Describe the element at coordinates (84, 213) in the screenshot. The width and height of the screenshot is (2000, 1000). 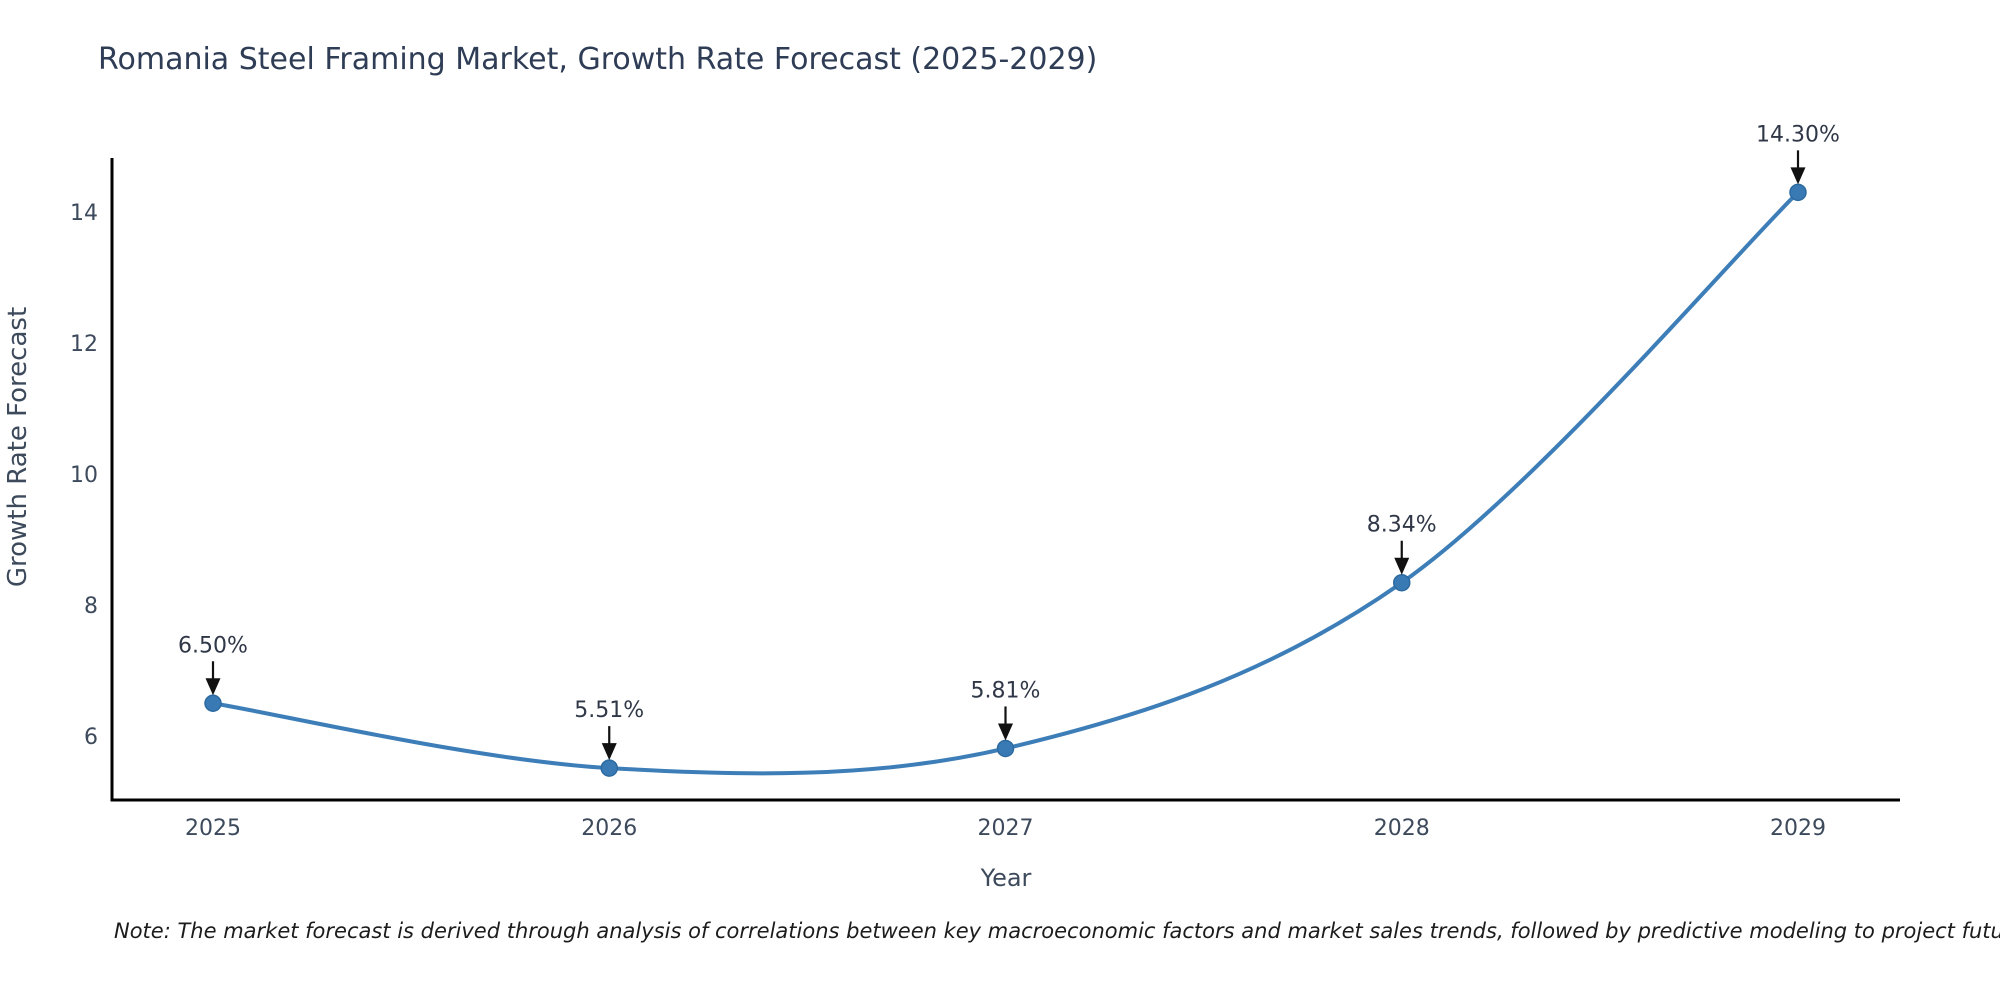
I see `y-tick-label: 14` at that location.